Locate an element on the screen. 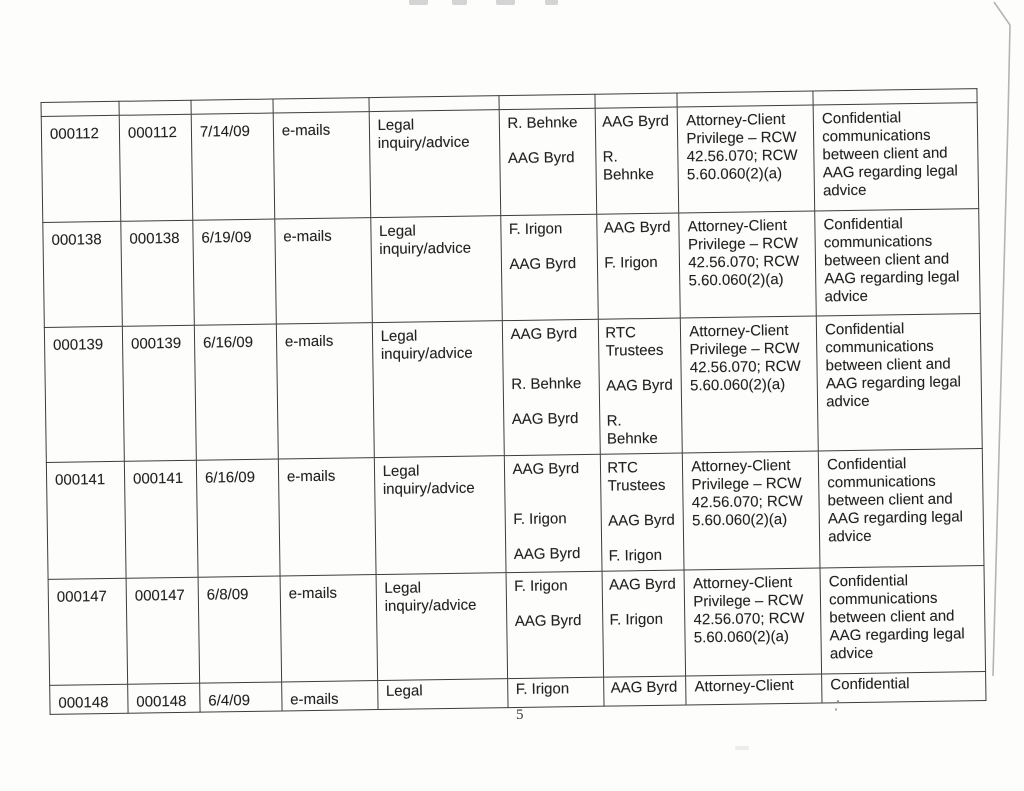  cell-recipient: RTC Trustees AAG Byrd R. Behnke is located at coordinates (640, 386).